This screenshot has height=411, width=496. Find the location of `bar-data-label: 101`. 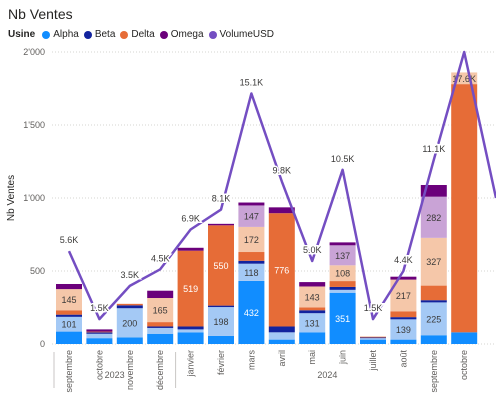

bar-data-label: 101 is located at coordinates (68, 325).